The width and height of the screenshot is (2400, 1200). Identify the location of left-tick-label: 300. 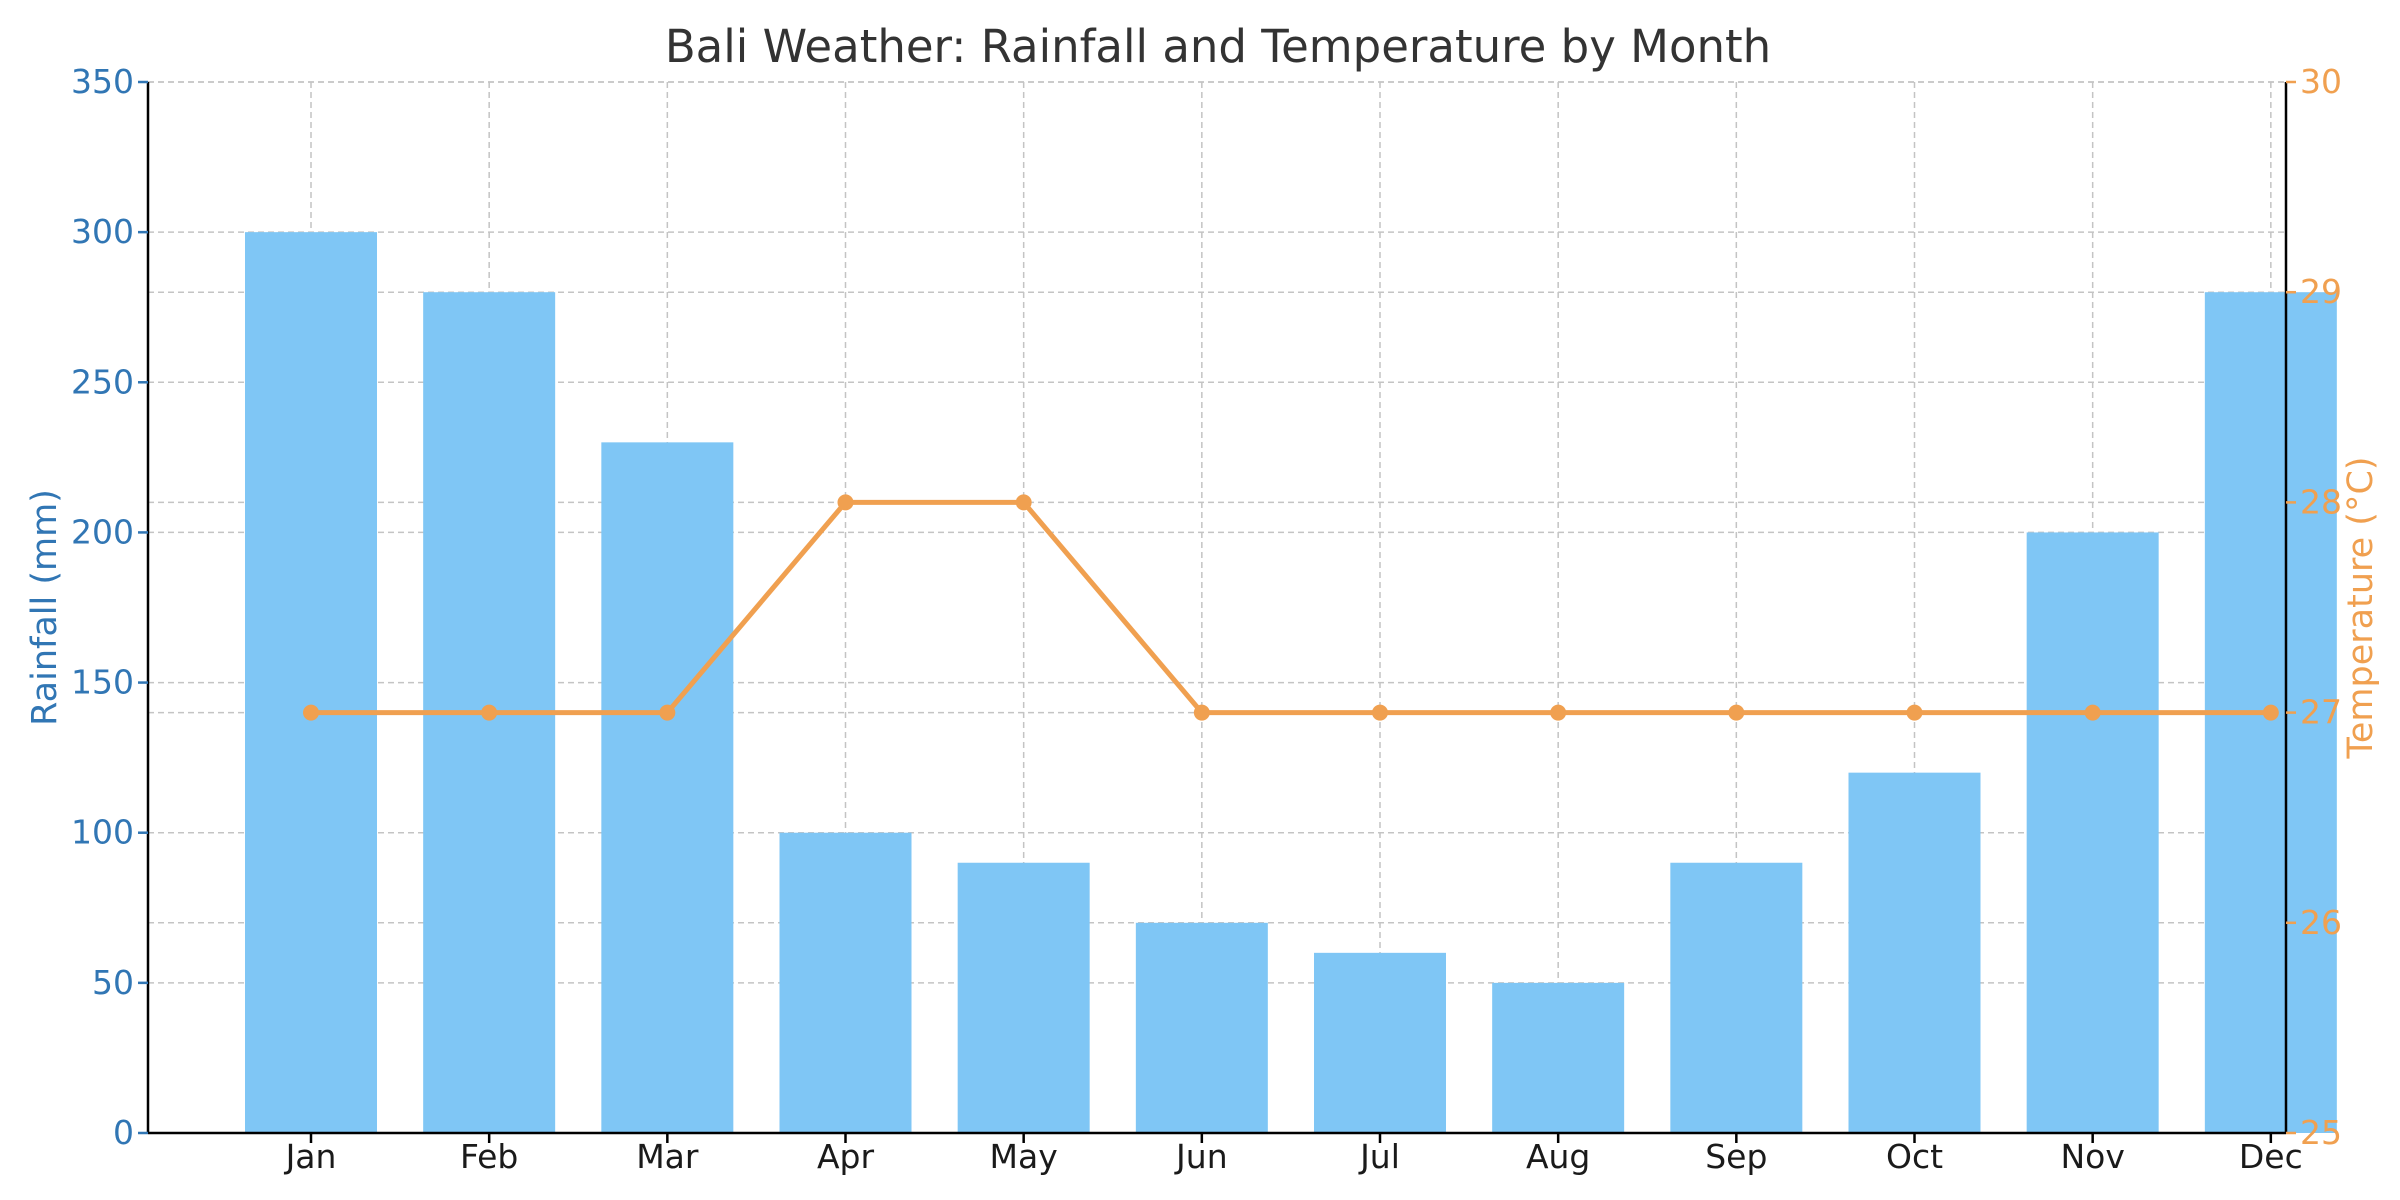
(102, 231).